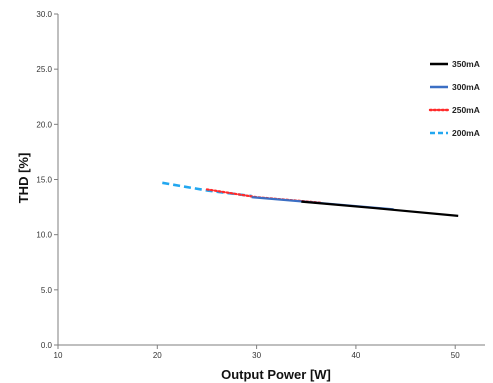 The height and width of the screenshot is (383, 493). What do you see at coordinates (256, 355) in the screenshot?
I see `x-tick-label: 30` at bounding box center [256, 355].